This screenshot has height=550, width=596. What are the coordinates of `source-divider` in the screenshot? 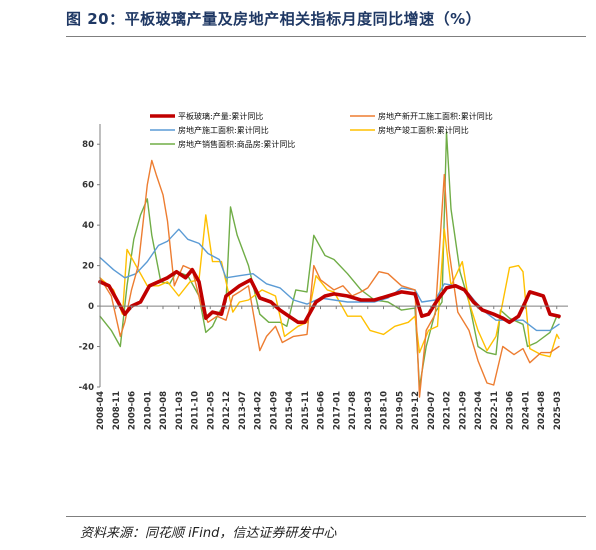 It's located at (326, 516).